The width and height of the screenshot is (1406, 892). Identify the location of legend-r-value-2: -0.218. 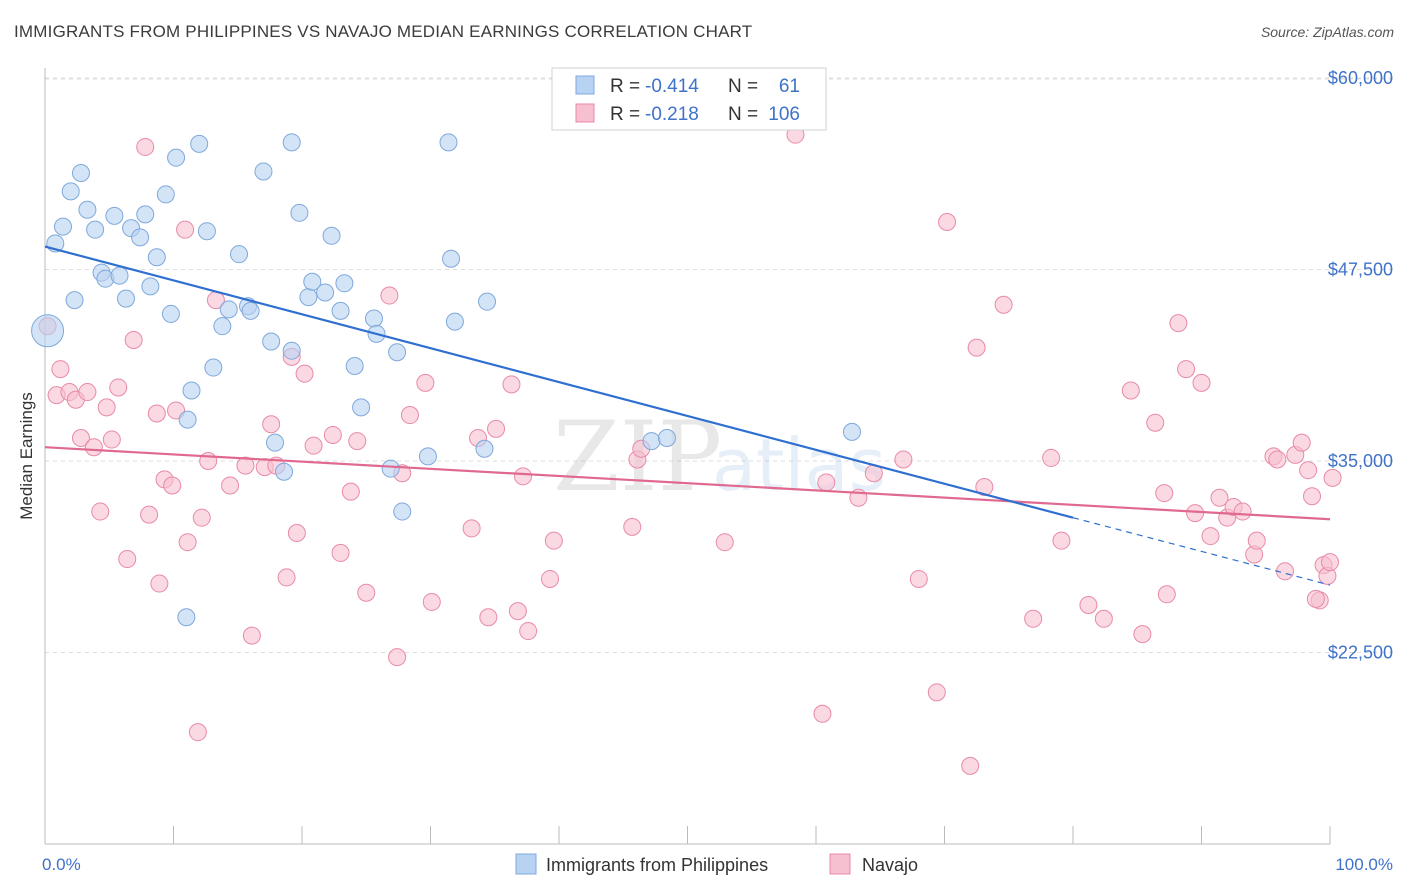
(672, 114).